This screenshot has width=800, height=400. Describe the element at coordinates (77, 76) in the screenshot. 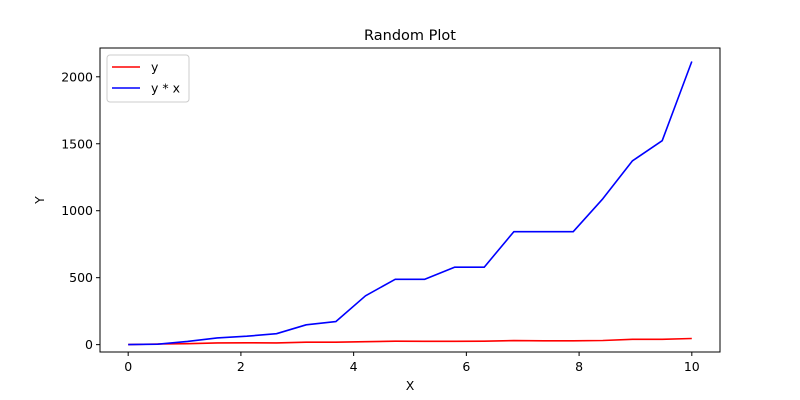

I see `y-tick-label: 2000` at that location.